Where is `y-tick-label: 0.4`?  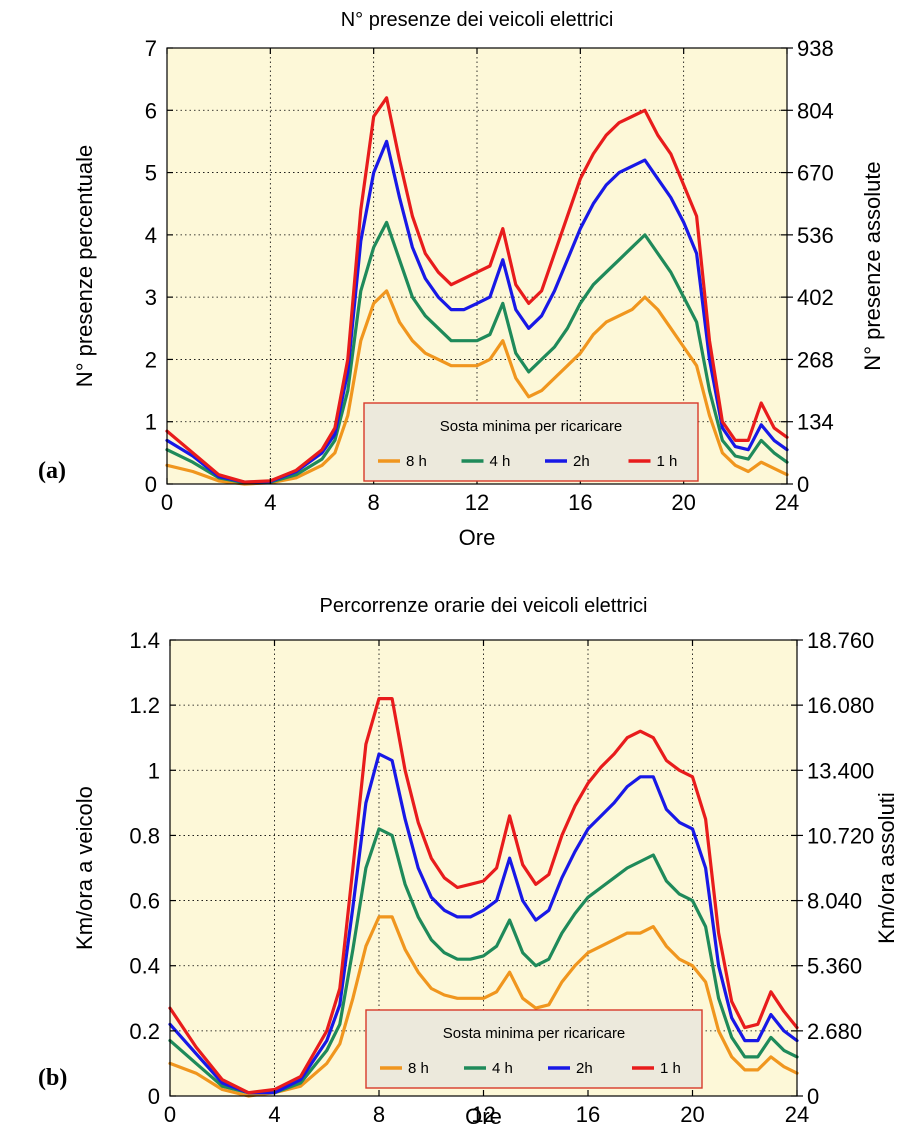
y-tick-label: 0.4 is located at coordinates (144, 966).